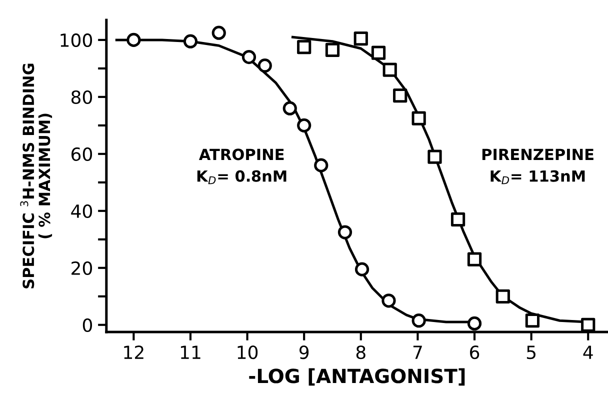  I want to click on x-tick-label: 8, so click(361, 353).